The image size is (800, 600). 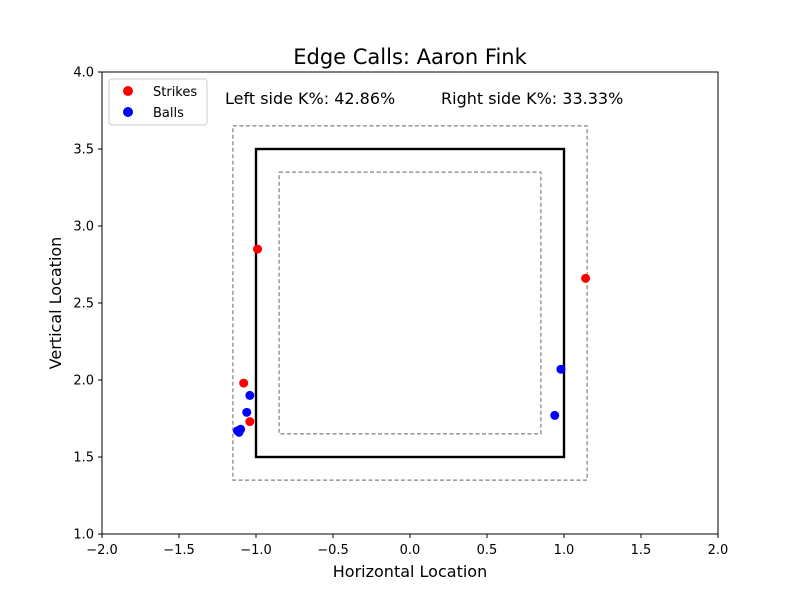 What do you see at coordinates (55, 303) in the screenshot?
I see `y-axis-title: Vertical Location` at bounding box center [55, 303].